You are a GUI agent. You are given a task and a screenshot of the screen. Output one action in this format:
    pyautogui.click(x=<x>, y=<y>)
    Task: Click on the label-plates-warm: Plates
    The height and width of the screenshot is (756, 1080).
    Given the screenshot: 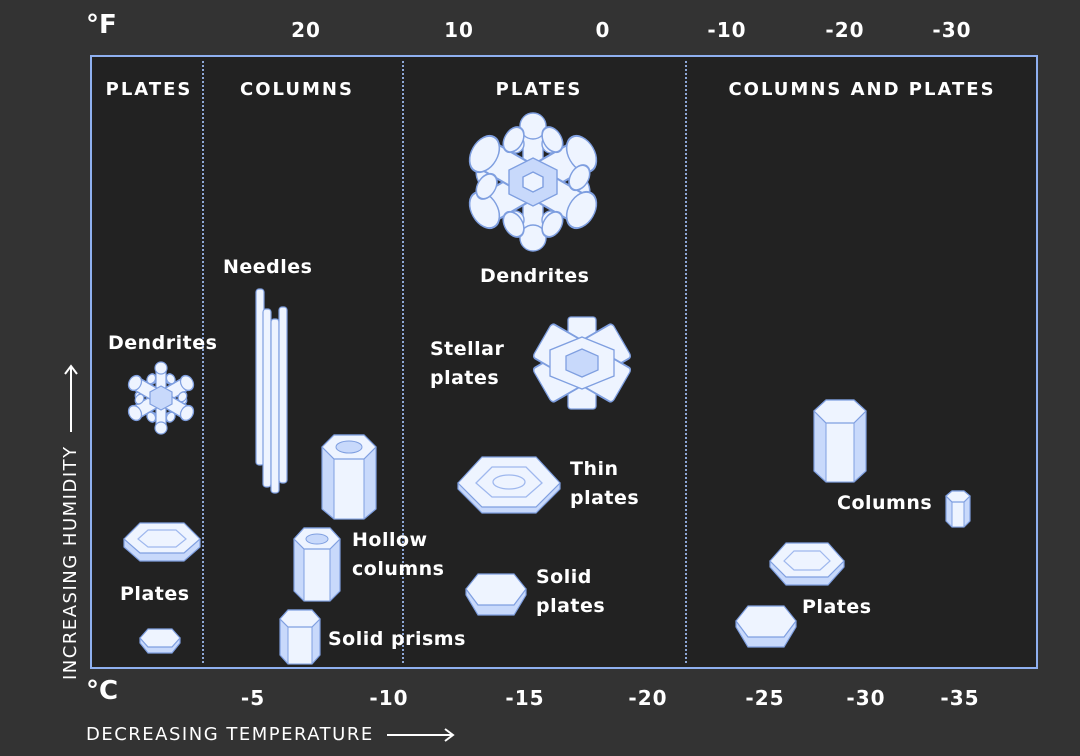 What is the action you would take?
    pyautogui.click(x=155, y=594)
    